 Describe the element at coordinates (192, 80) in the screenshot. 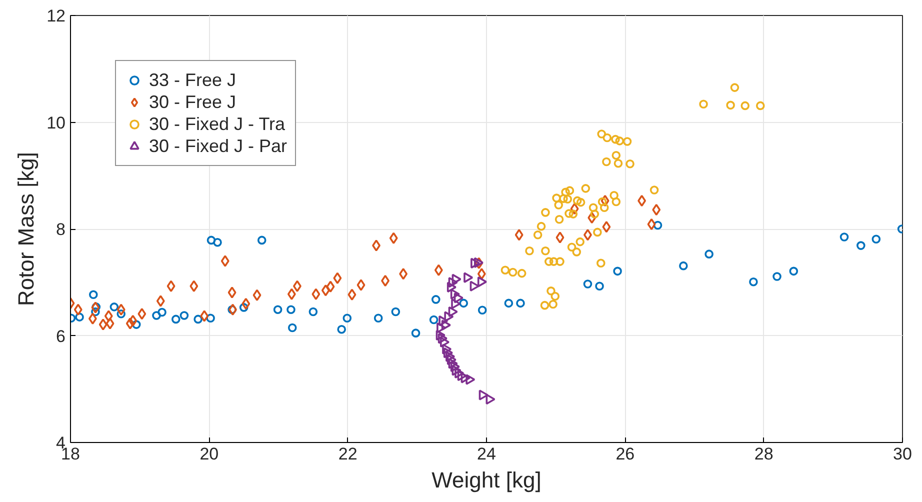

I see `legend-label: 33 - Free J` at that location.